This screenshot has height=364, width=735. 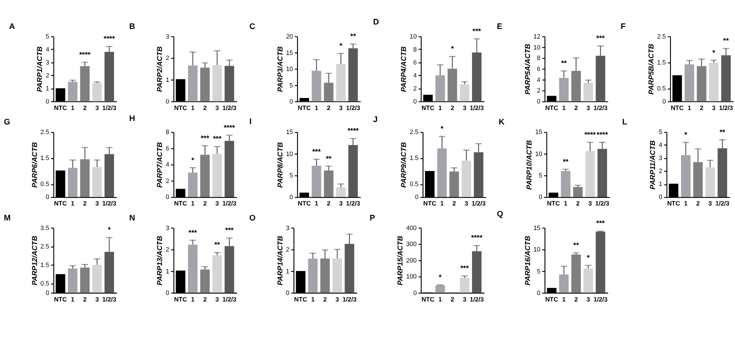 What do you see at coordinates (7, 217) in the screenshot?
I see `chart-title: M` at bounding box center [7, 217].